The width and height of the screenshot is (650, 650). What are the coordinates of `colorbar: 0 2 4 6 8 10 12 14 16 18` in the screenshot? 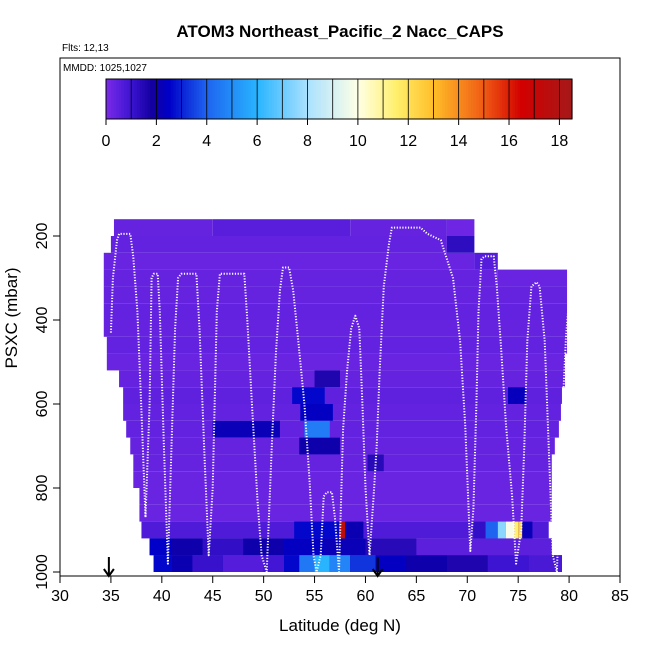 It's located at (337, 114).